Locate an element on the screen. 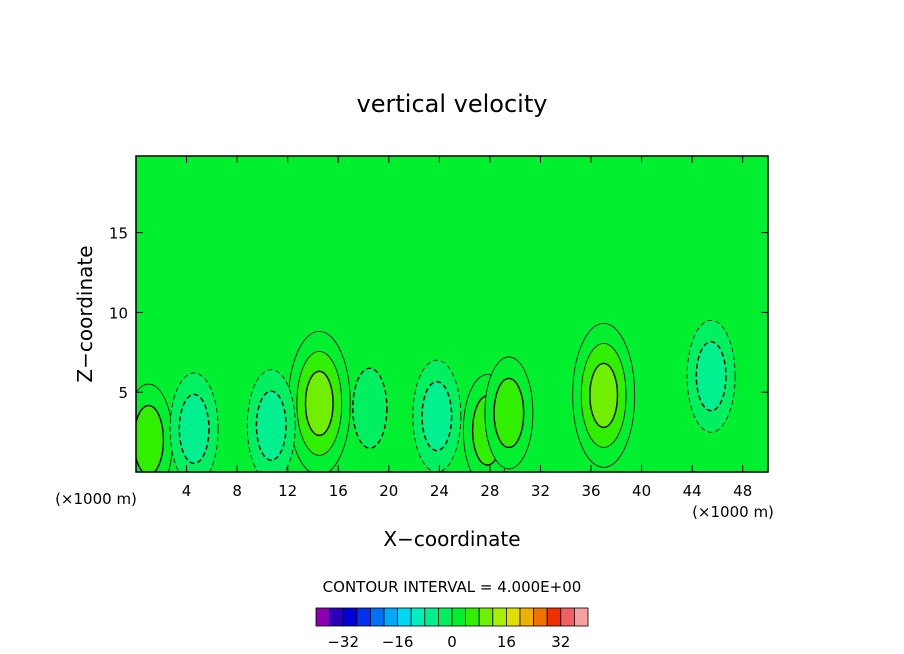 The width and height of the screenshot is (904, 654). y-tick-label: 5 is located at coordinates (123, 393).